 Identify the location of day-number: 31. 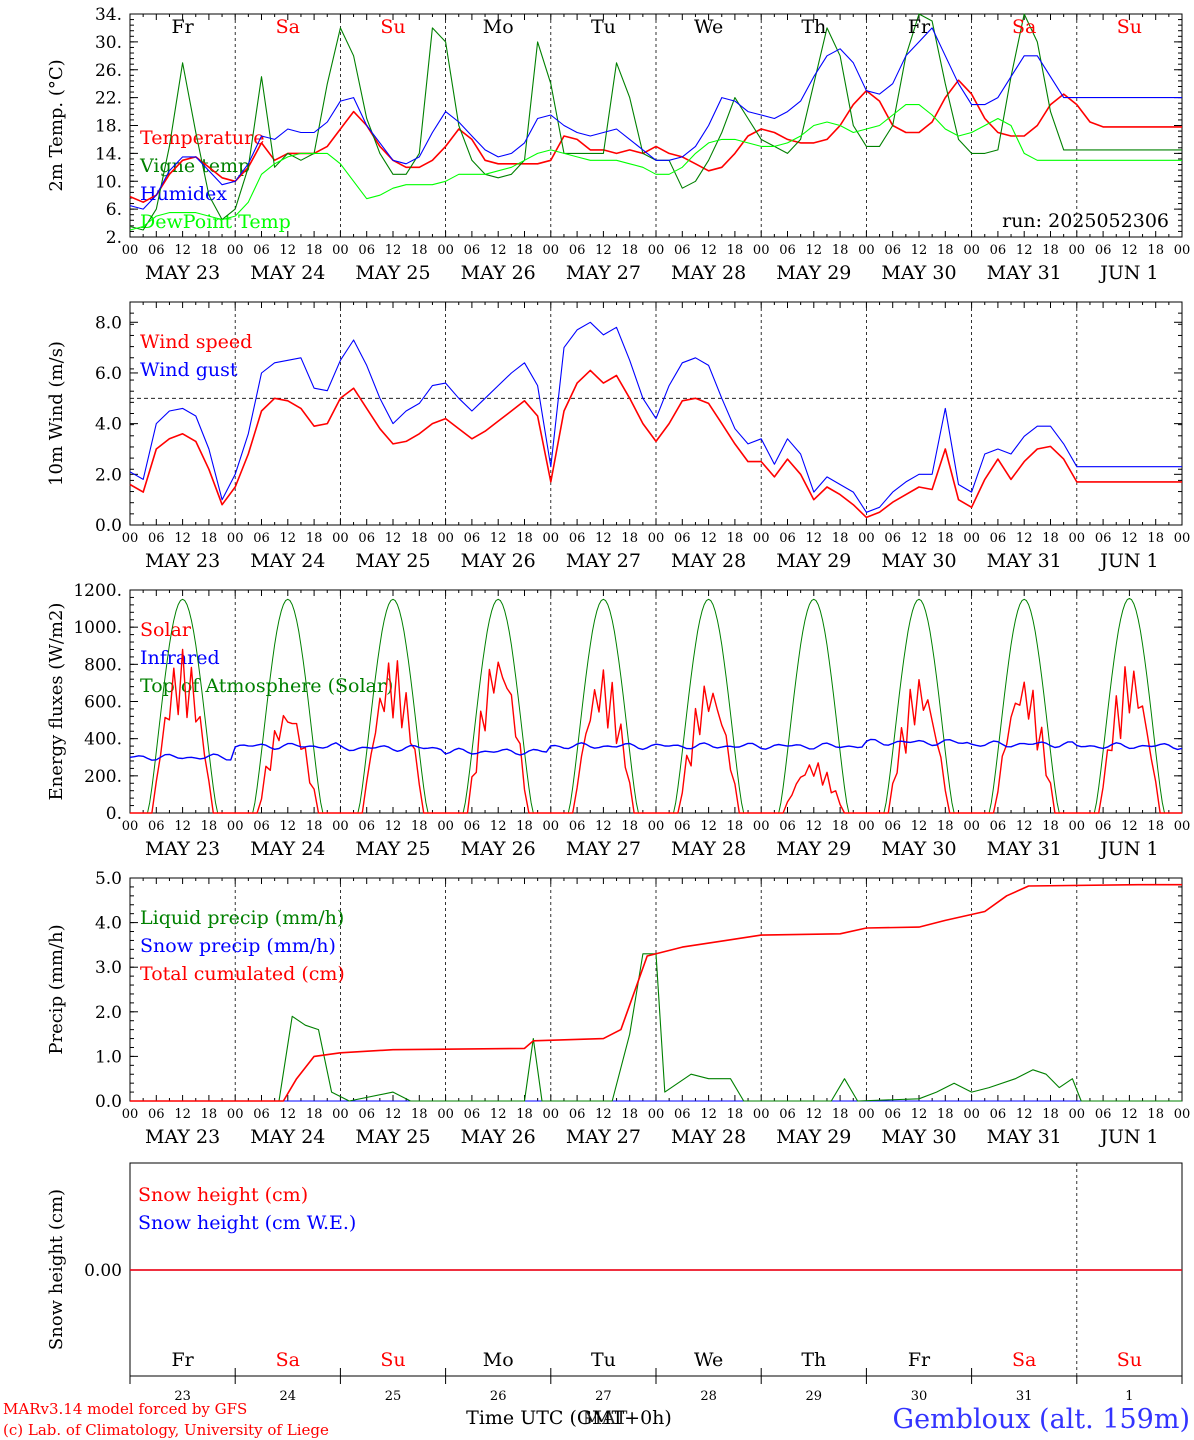
(1024, 1396).